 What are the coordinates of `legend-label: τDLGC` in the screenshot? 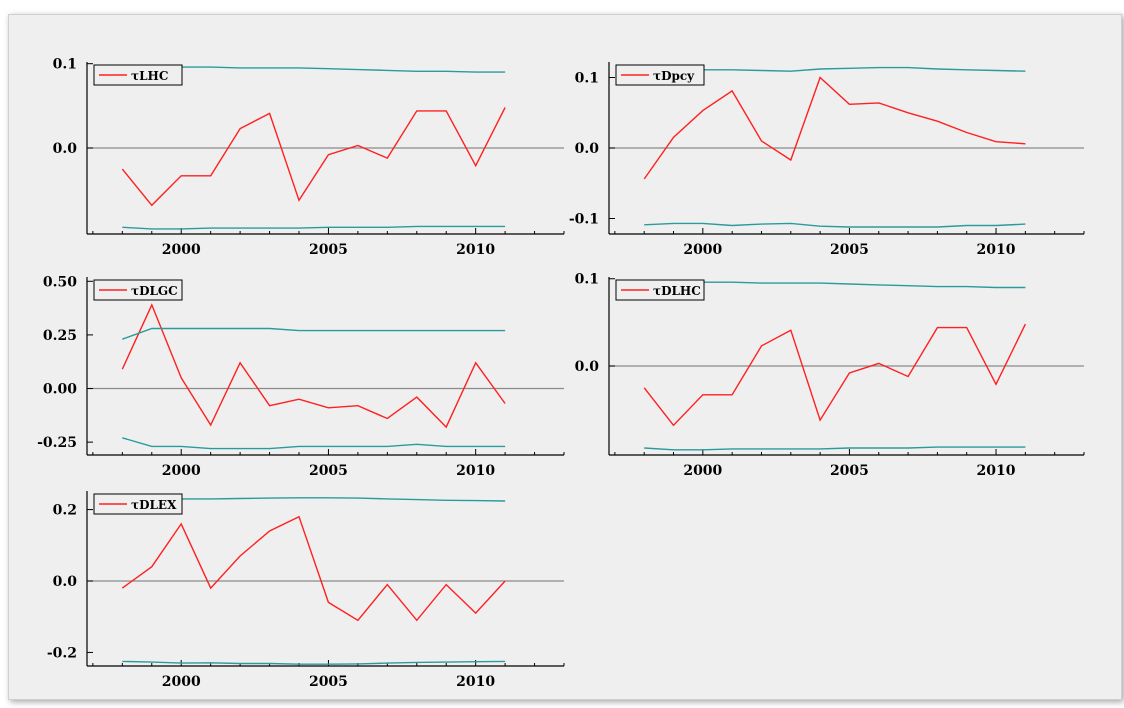 It's located at (154, 291).